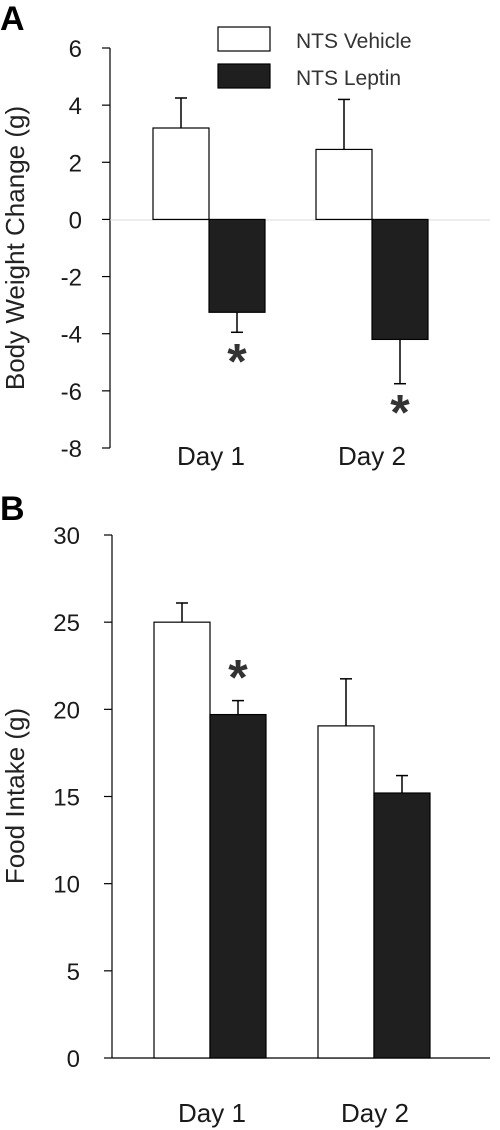 Image resolution: width=500 pixels, height=1130 pixels. What do you see at coordinates (66, 710) in the screenshot?
I see `panel-b-y-tick-label: 20` at bounding box center [66, 710].